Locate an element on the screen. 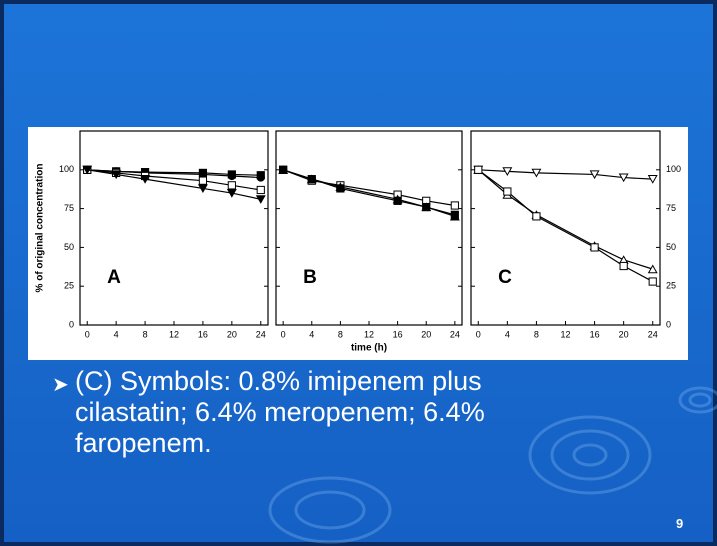 The height and width of the screenshot is (546, 717). panel-label: A is located at coordinates (114, 277).